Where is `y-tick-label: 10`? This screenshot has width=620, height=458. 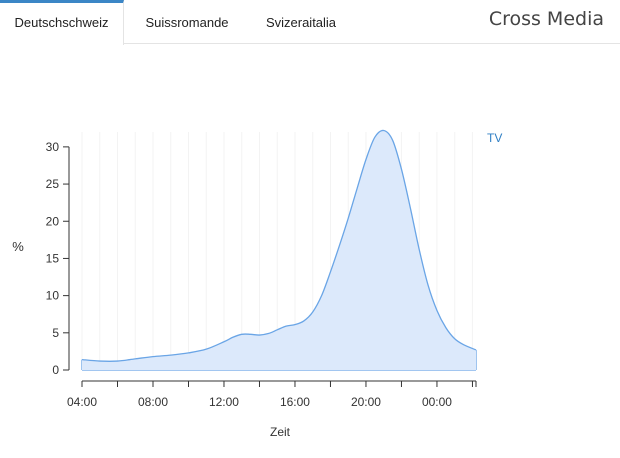
y-tick-label: 10 is located at coordinates (53, 296).